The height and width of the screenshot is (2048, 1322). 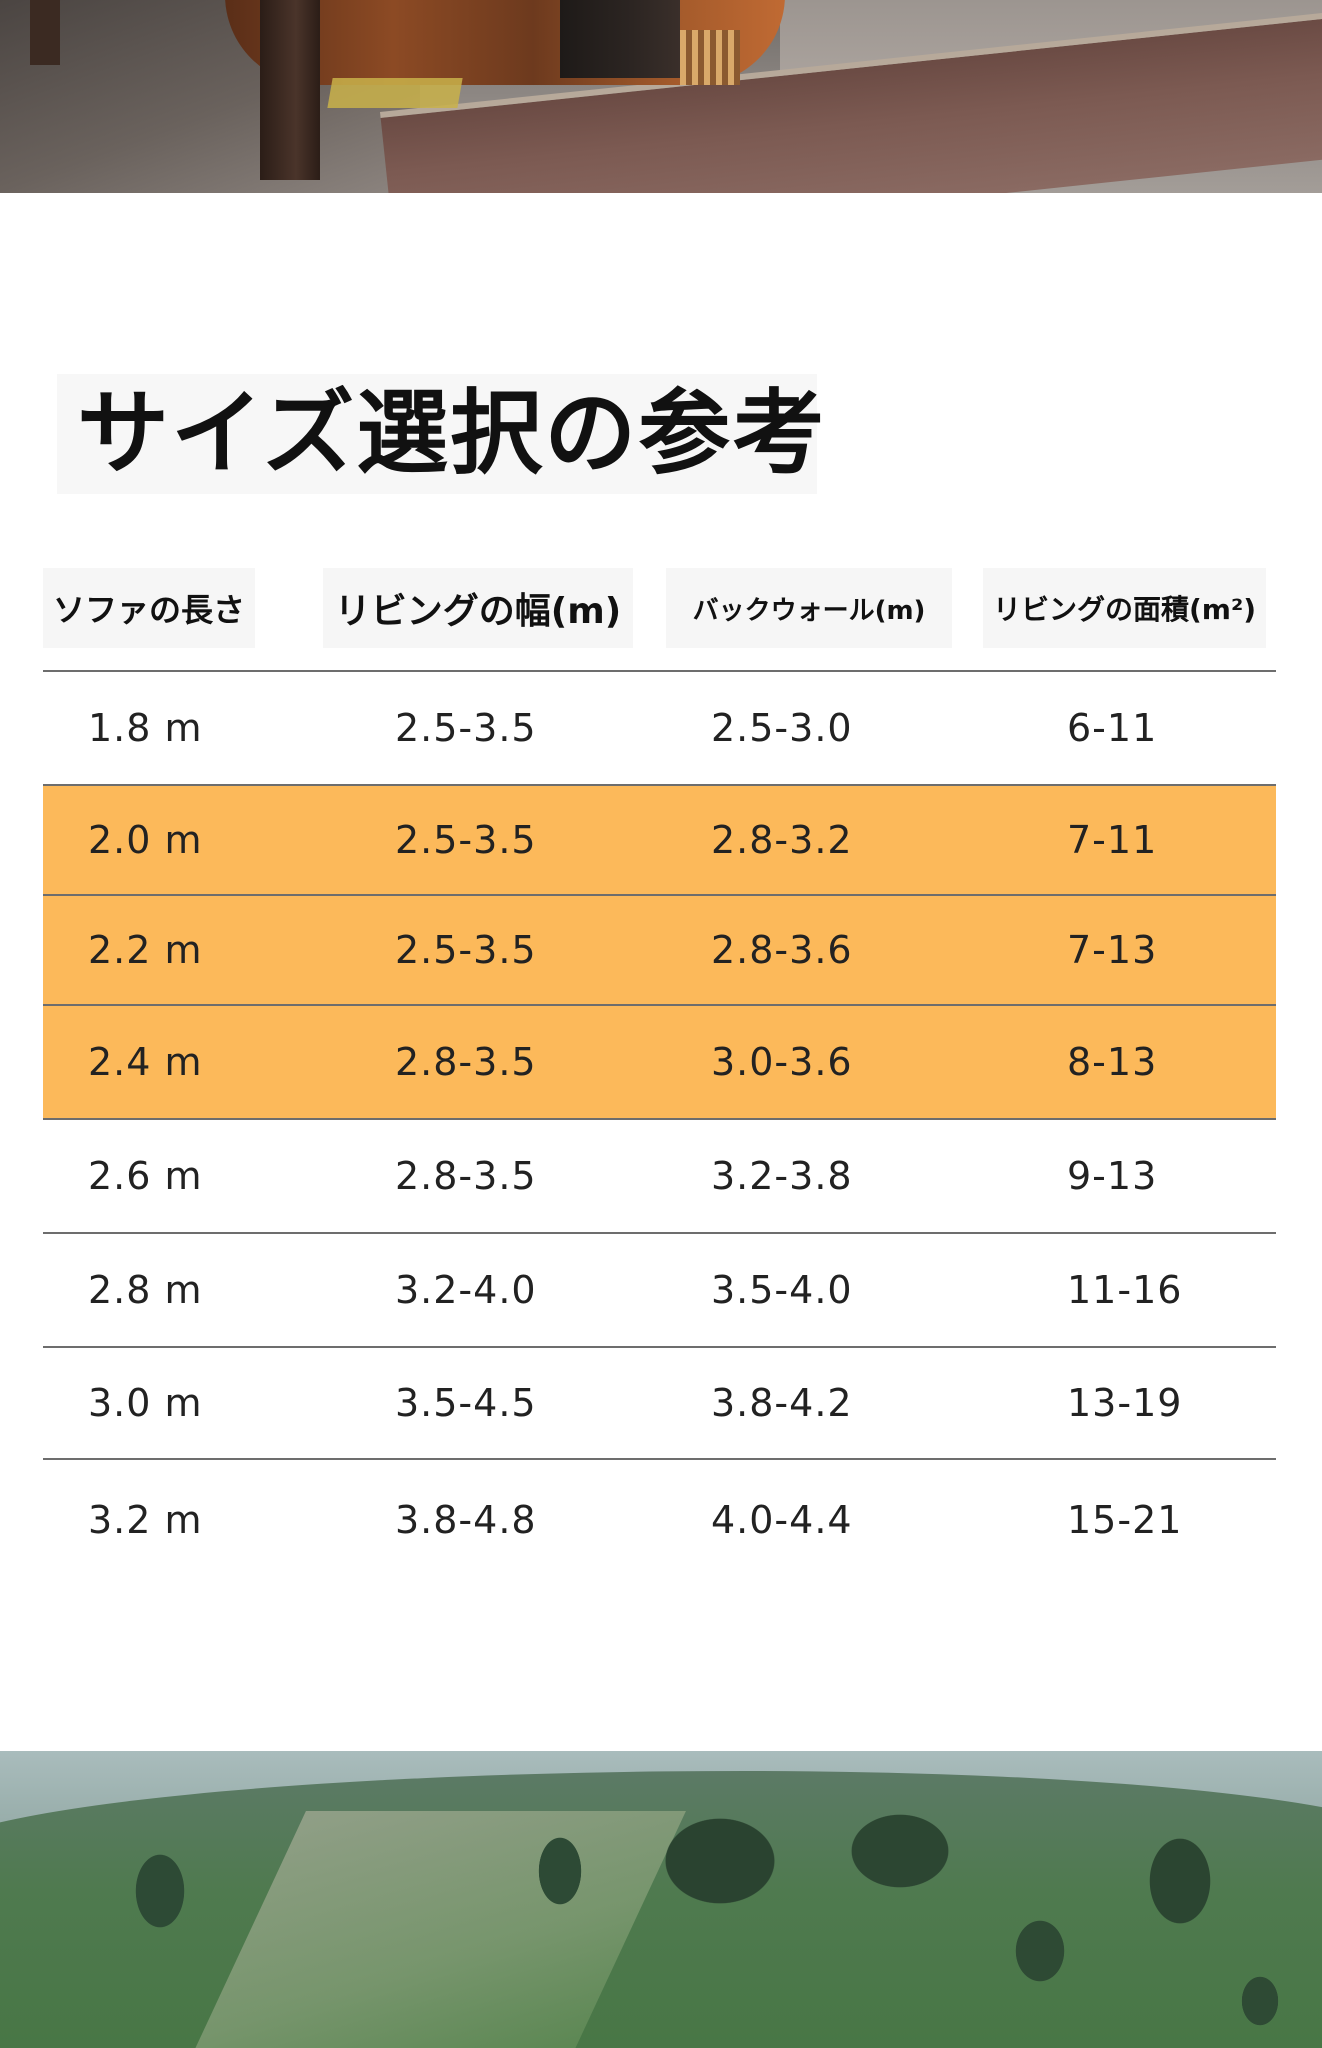 I want to click on cell-back-wall: 3.0-3.6, so click(x=782, y=1062).